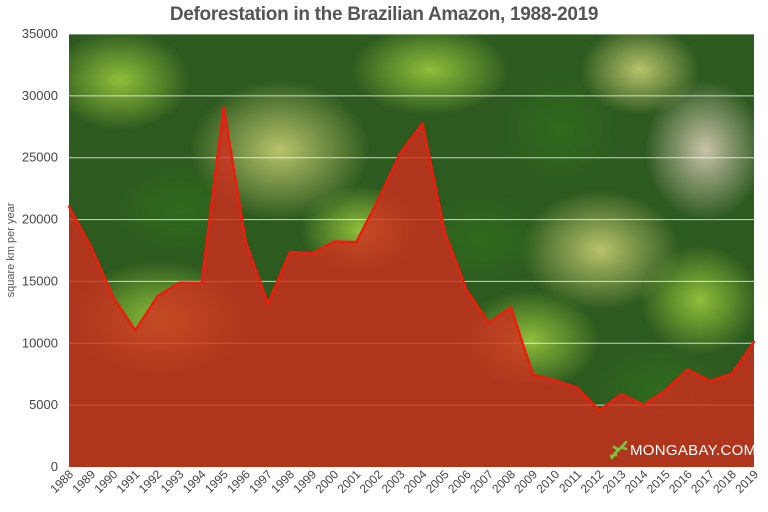  What do you see at coordinates (636, 481) in the screenshot?
I see `x-tick-label: 2014` at bounding box center [636, 481].